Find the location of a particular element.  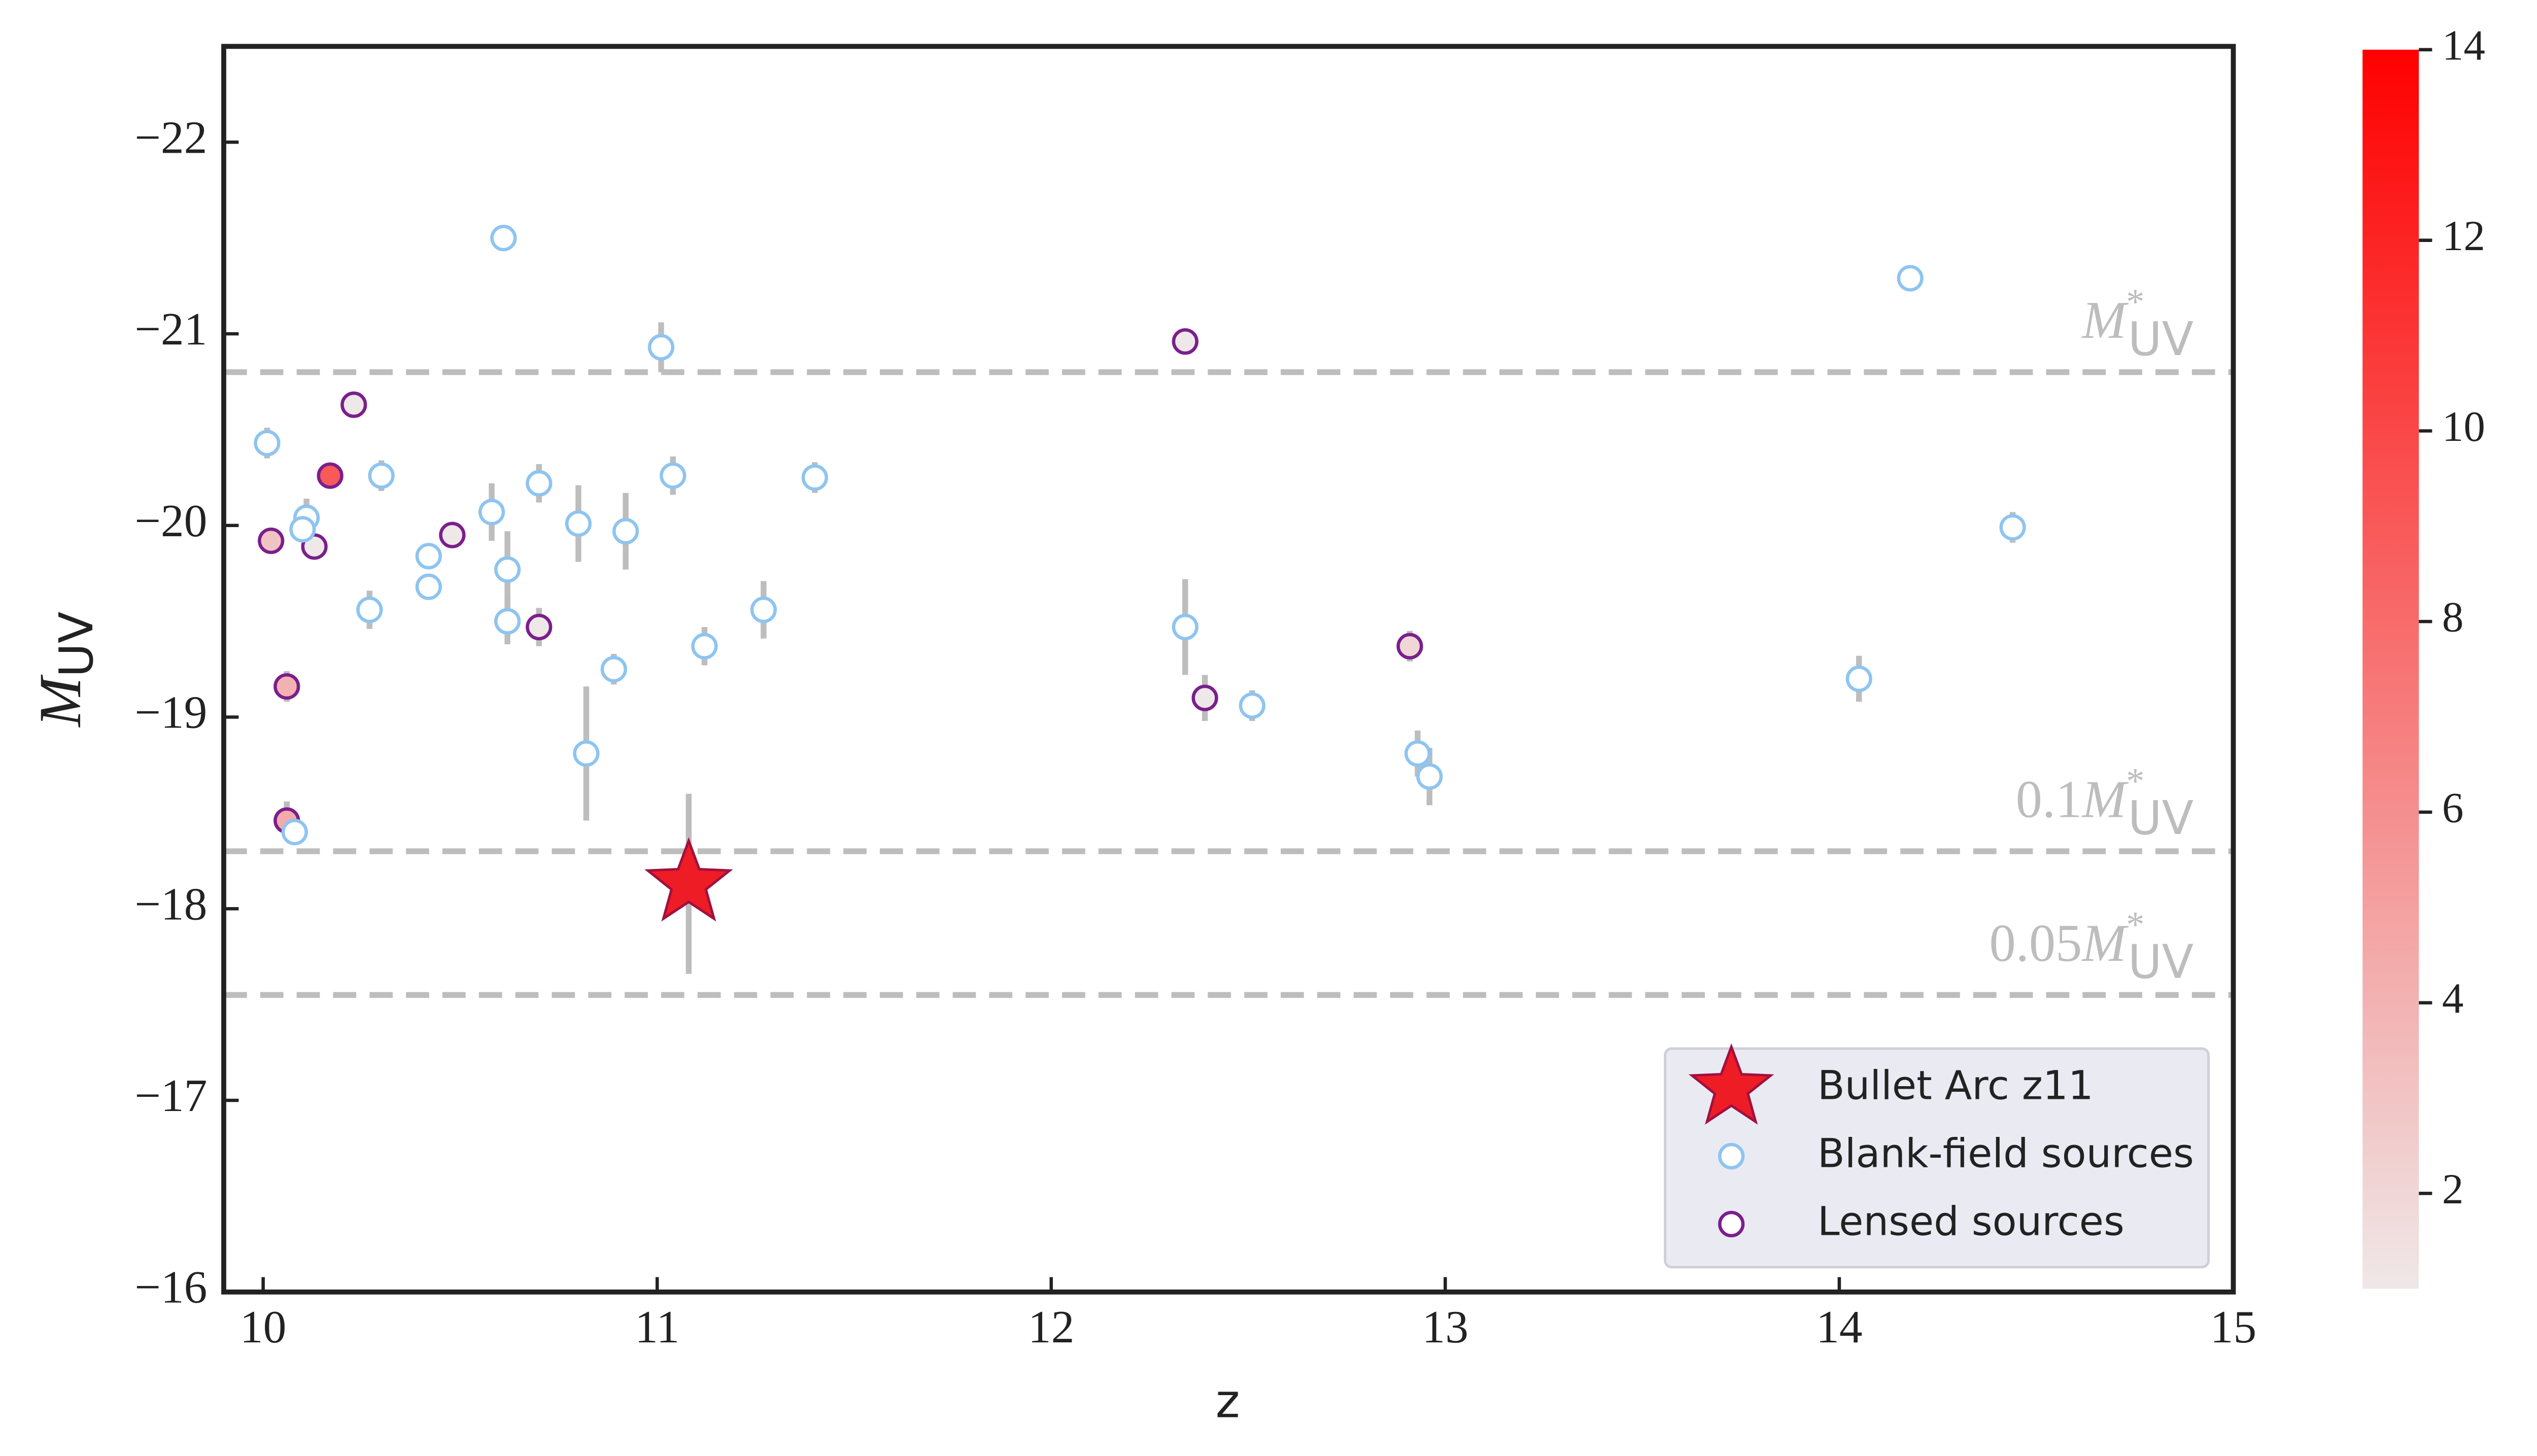

x-tick-label: 11 is located at coordinates (657, 1327).